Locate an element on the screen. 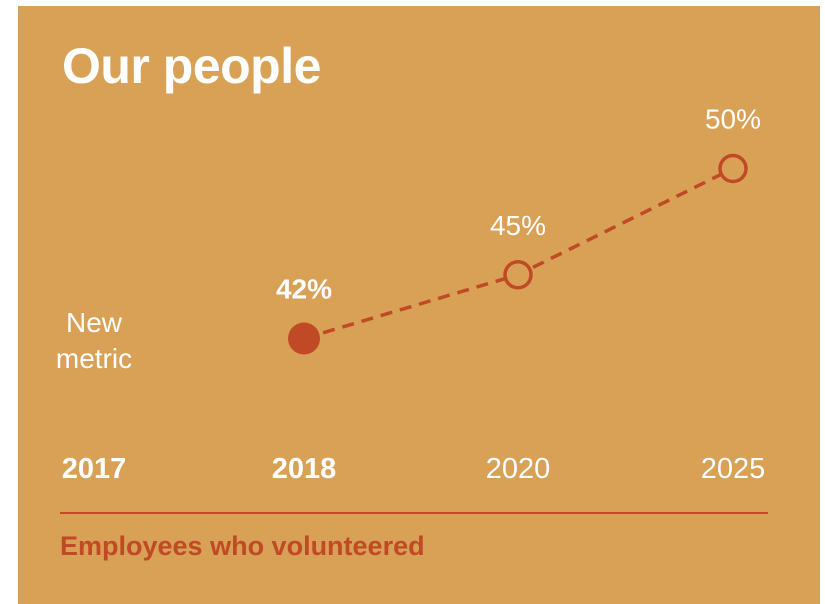 The width and height of the screenshot is (825, 604). data-point-2018 is located at coordinates (304, 338).